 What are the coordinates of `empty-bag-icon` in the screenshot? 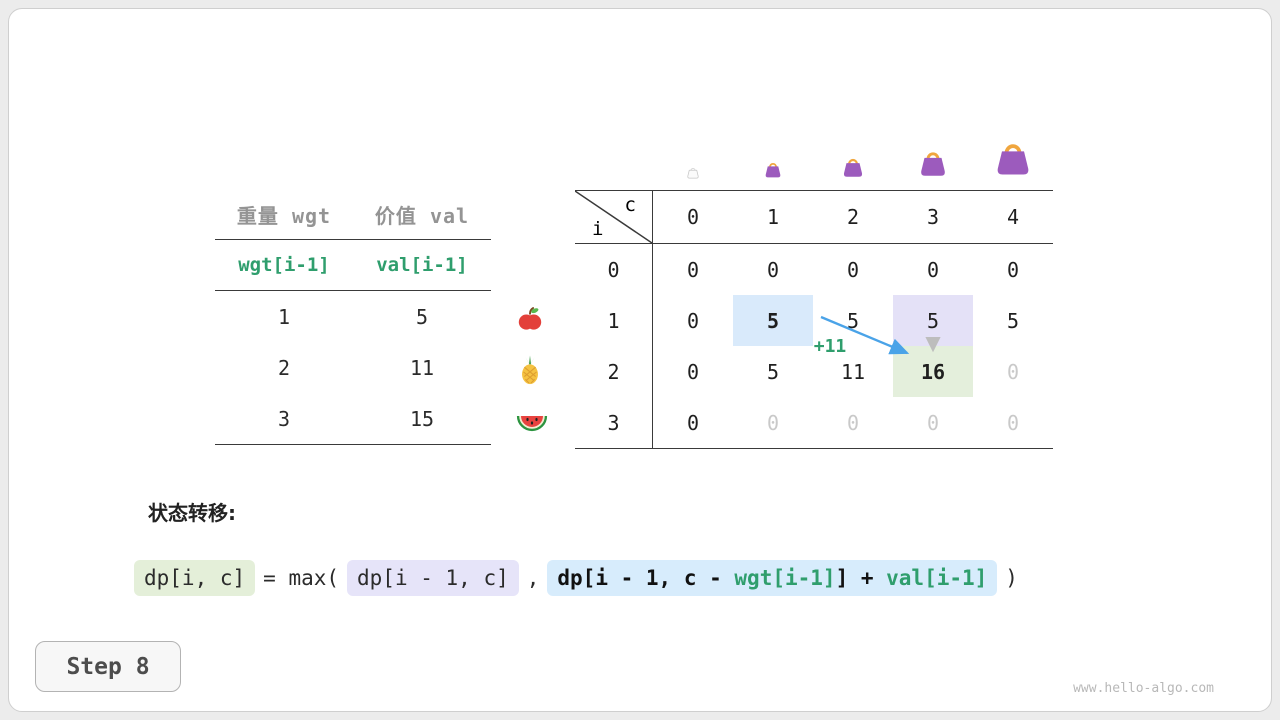 It's located at (693, 173).